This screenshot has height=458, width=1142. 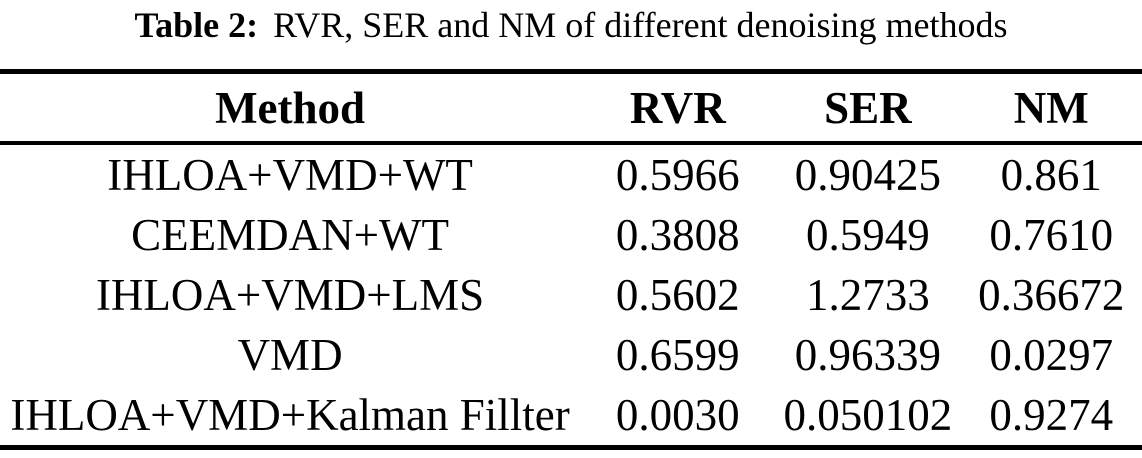 What do you see at coordinates (1051, 355) in the screenshot?
I see `cell-nm: 0.0297` at bounding box center [1051, 355].